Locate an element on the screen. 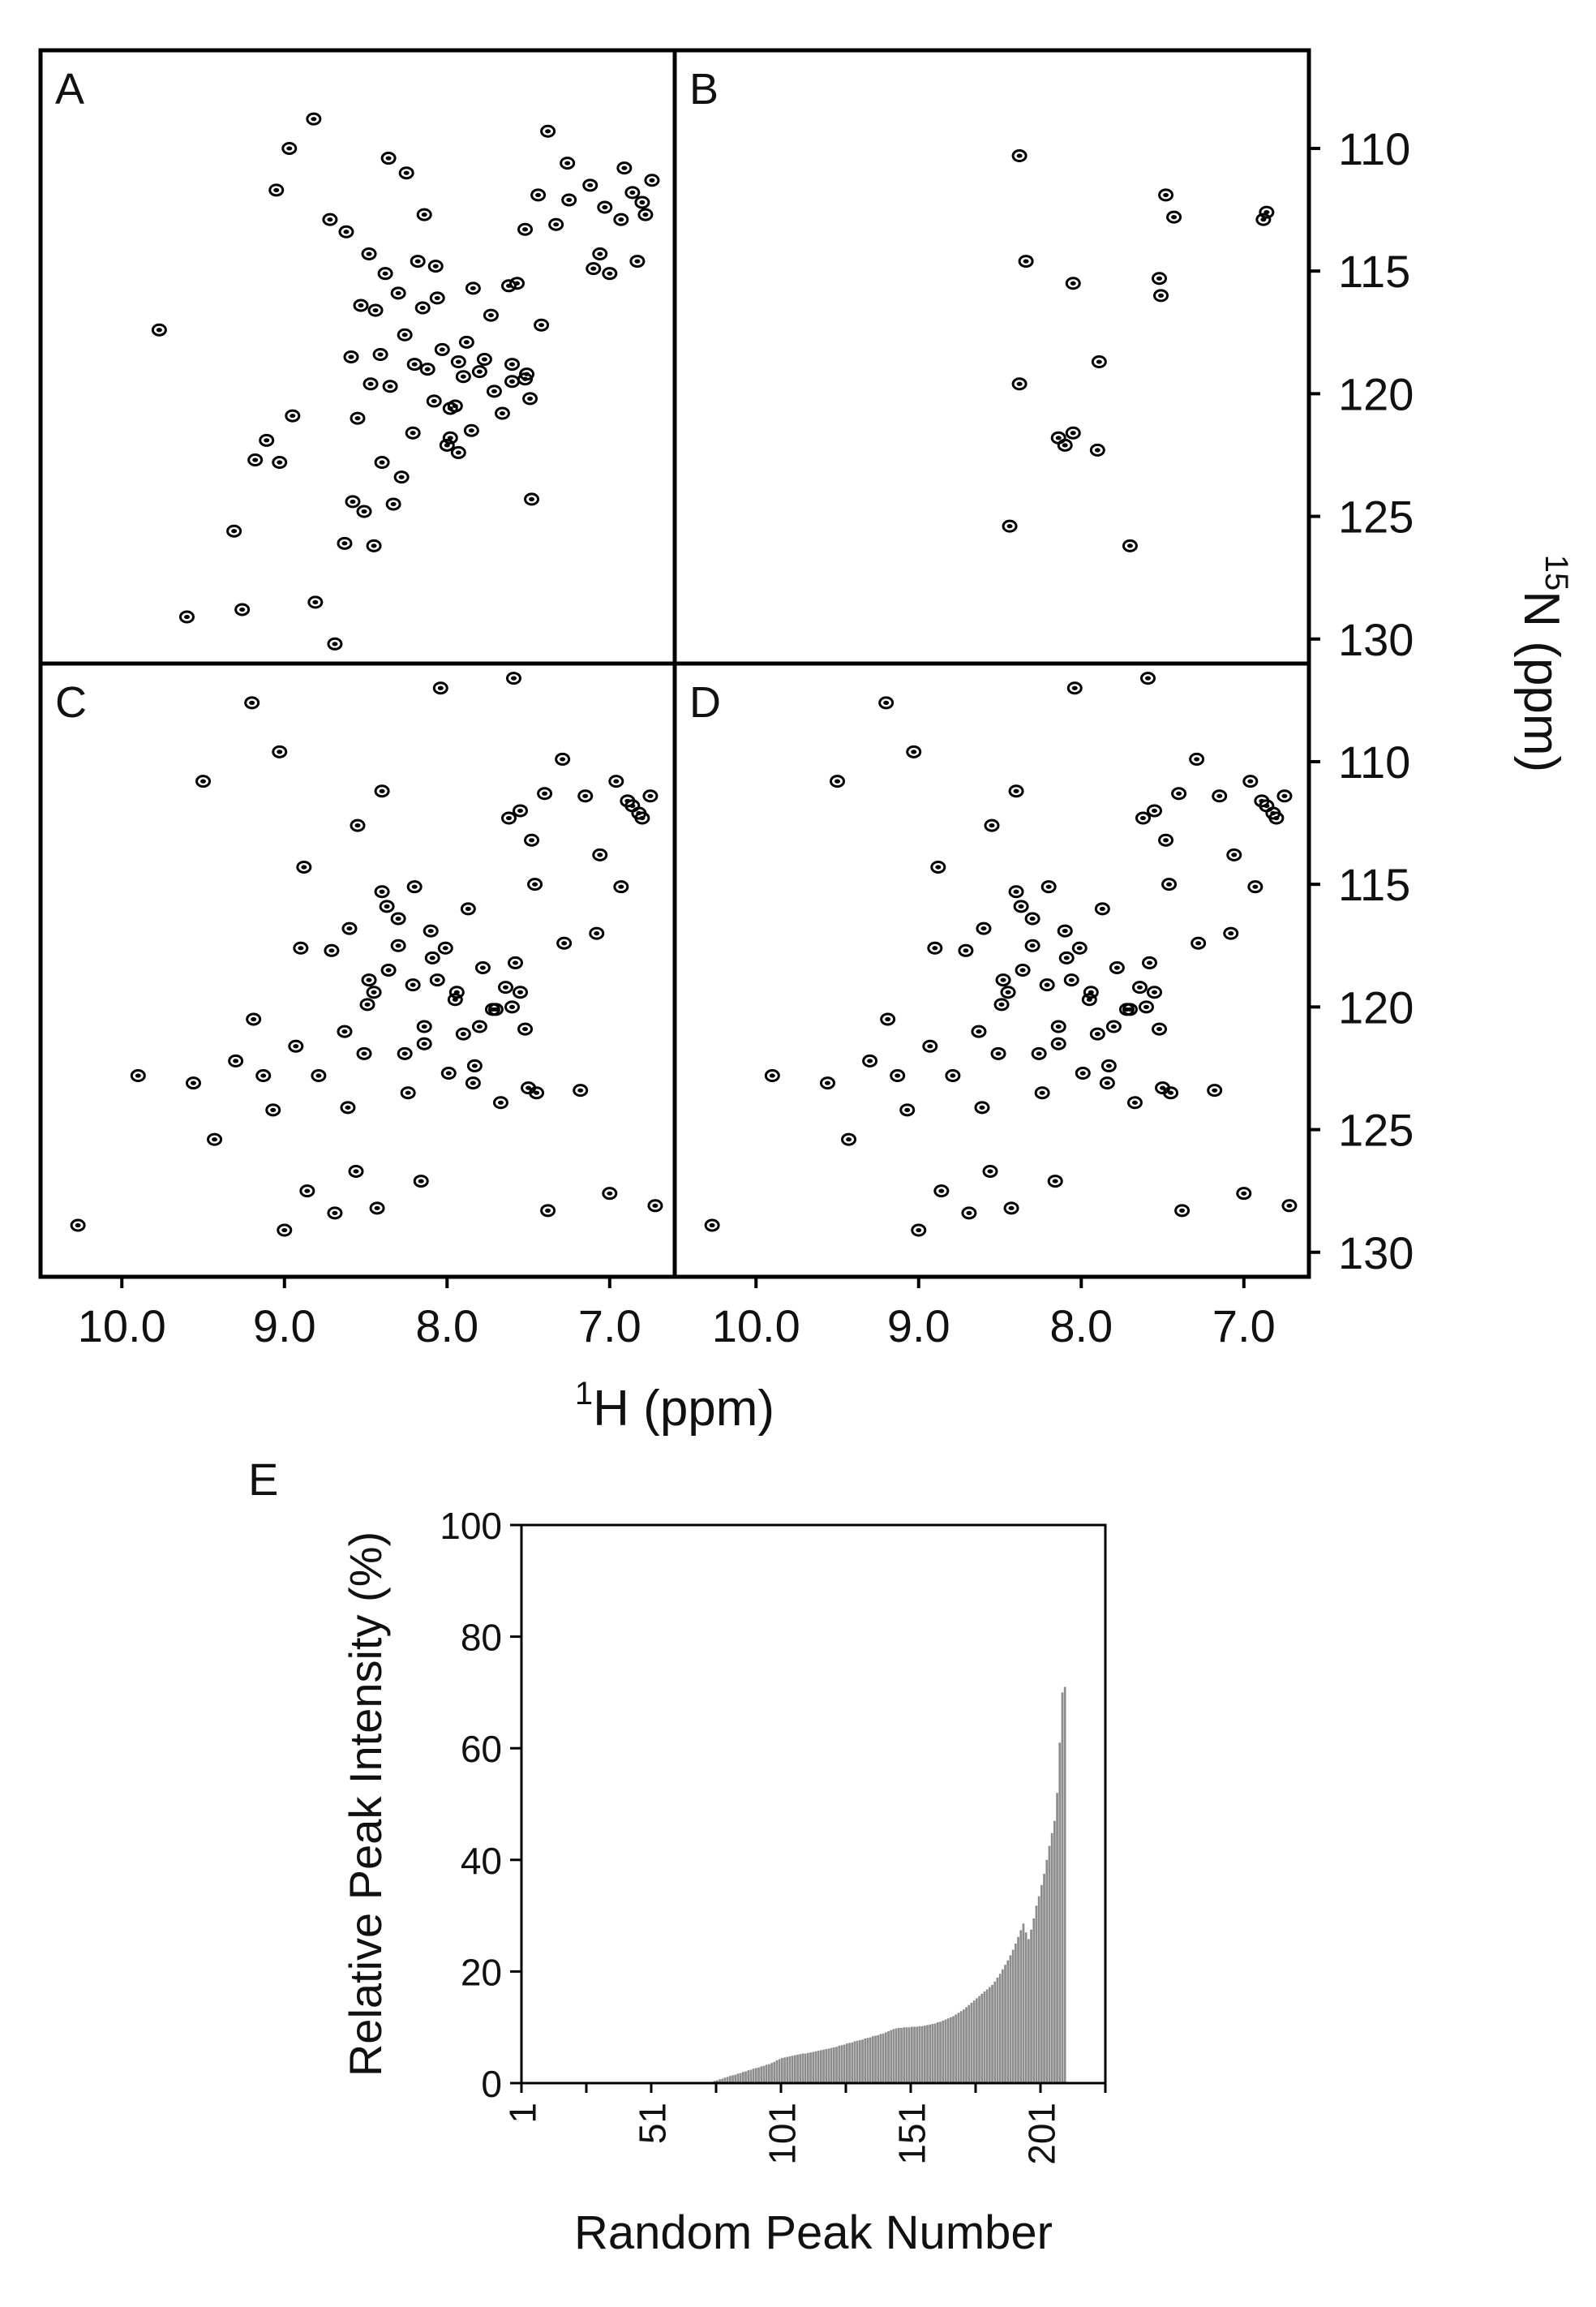 The height and width of the screenshot is (2307, 1596). panel-e-x-tick-label: 1 is located at coordinates (523, 2113).